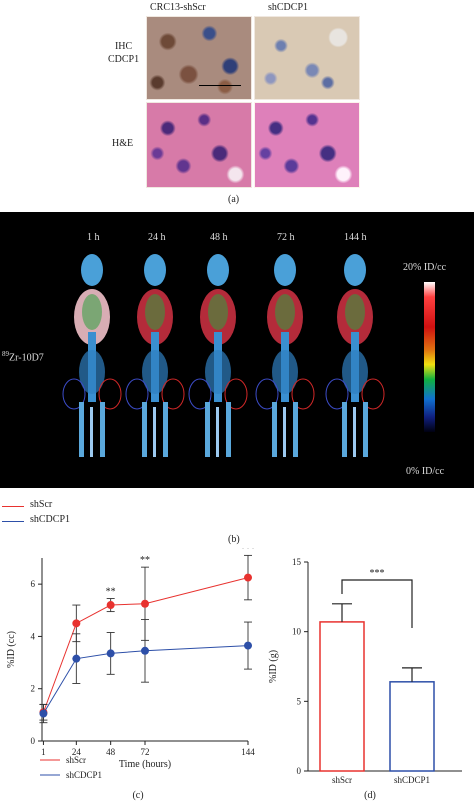 This screenshot has width=474, height=806. I want to click on panel-letter-b: (b), so click(234, 539).